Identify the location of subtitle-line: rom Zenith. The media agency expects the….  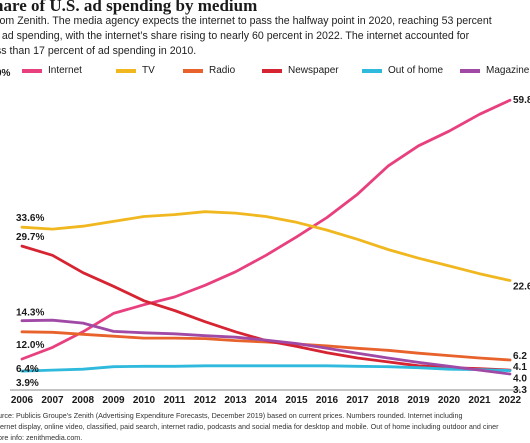
(246, 21).